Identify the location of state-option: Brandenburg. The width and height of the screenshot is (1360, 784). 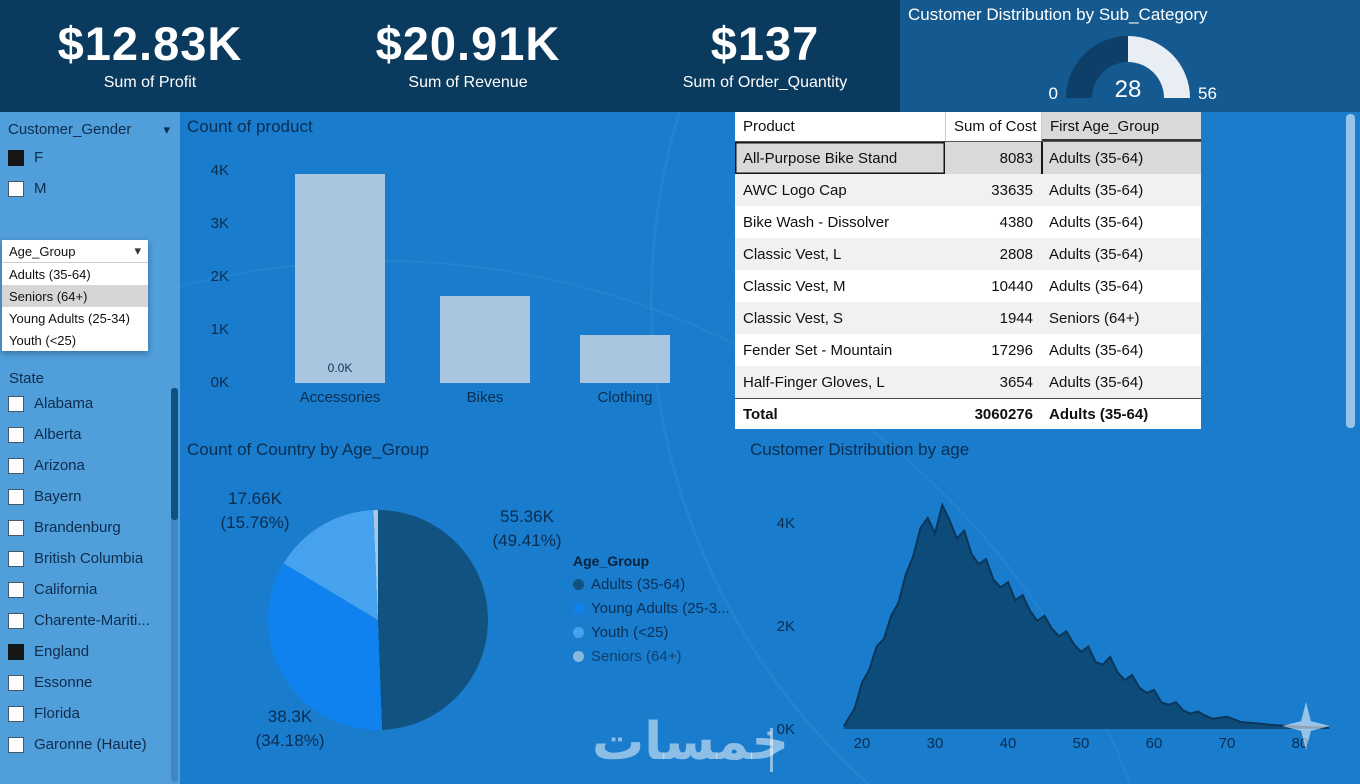
(85, 527).